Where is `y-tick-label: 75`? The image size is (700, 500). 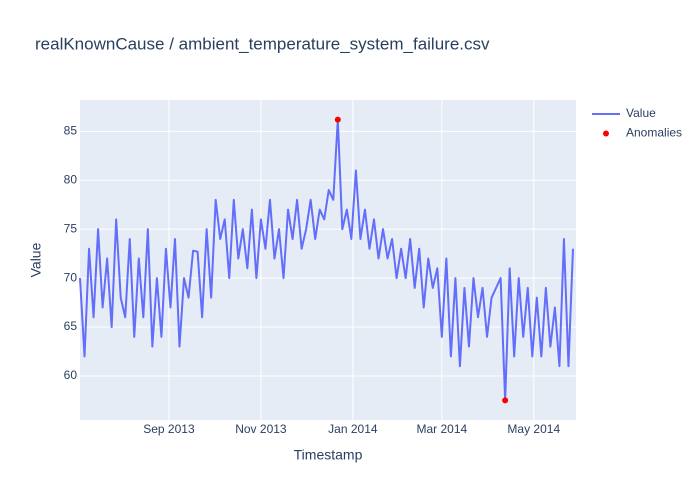
y-tick-label: 75 is located at coordinates (71, 228).